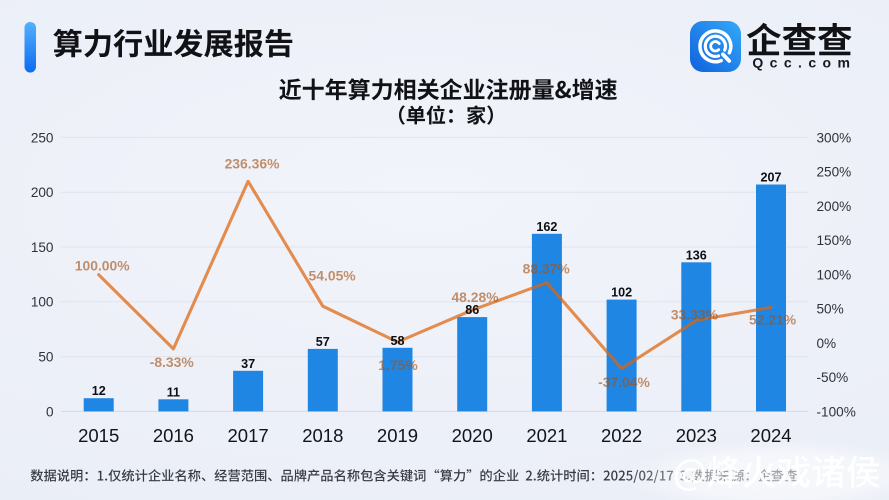 Image resolution: width=889 pixels, height=500 pixels. I want to click on svg-text: -50%, so click(833, 377).